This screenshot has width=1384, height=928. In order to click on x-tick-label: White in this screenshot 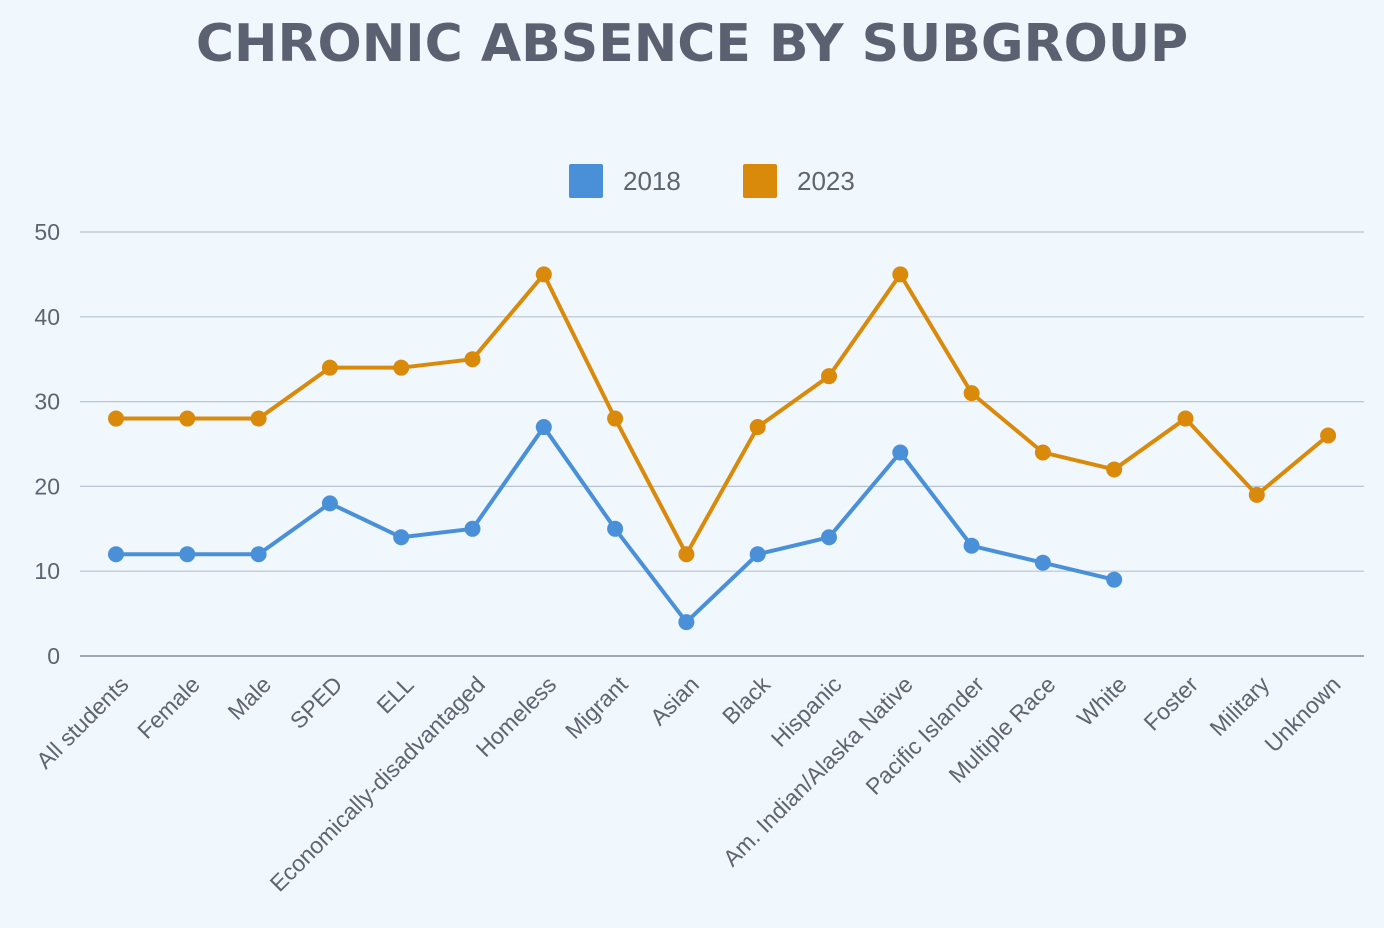, I will do `click(1102, 701)`.